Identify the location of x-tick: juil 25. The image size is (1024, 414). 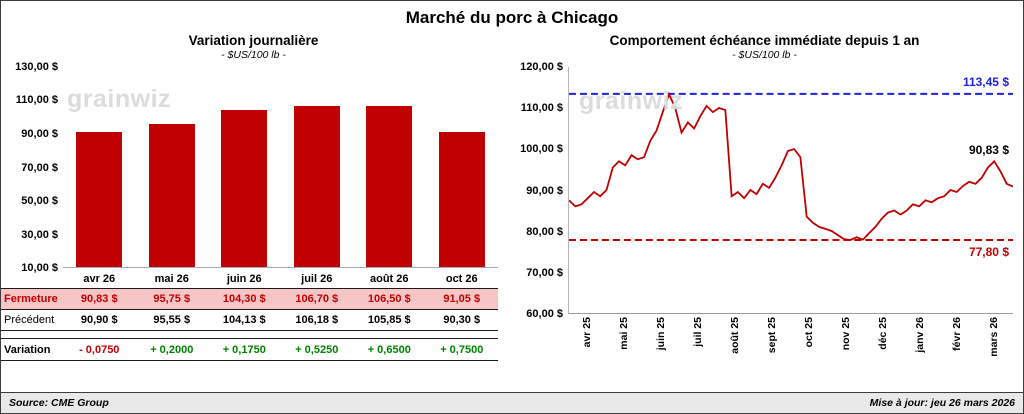
(697, 330).